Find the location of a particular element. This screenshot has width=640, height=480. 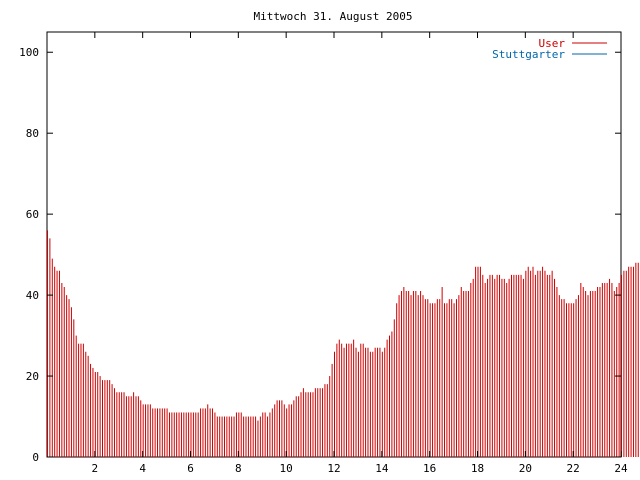

y-tick-label: 100 is located at coordinates (29, 52).